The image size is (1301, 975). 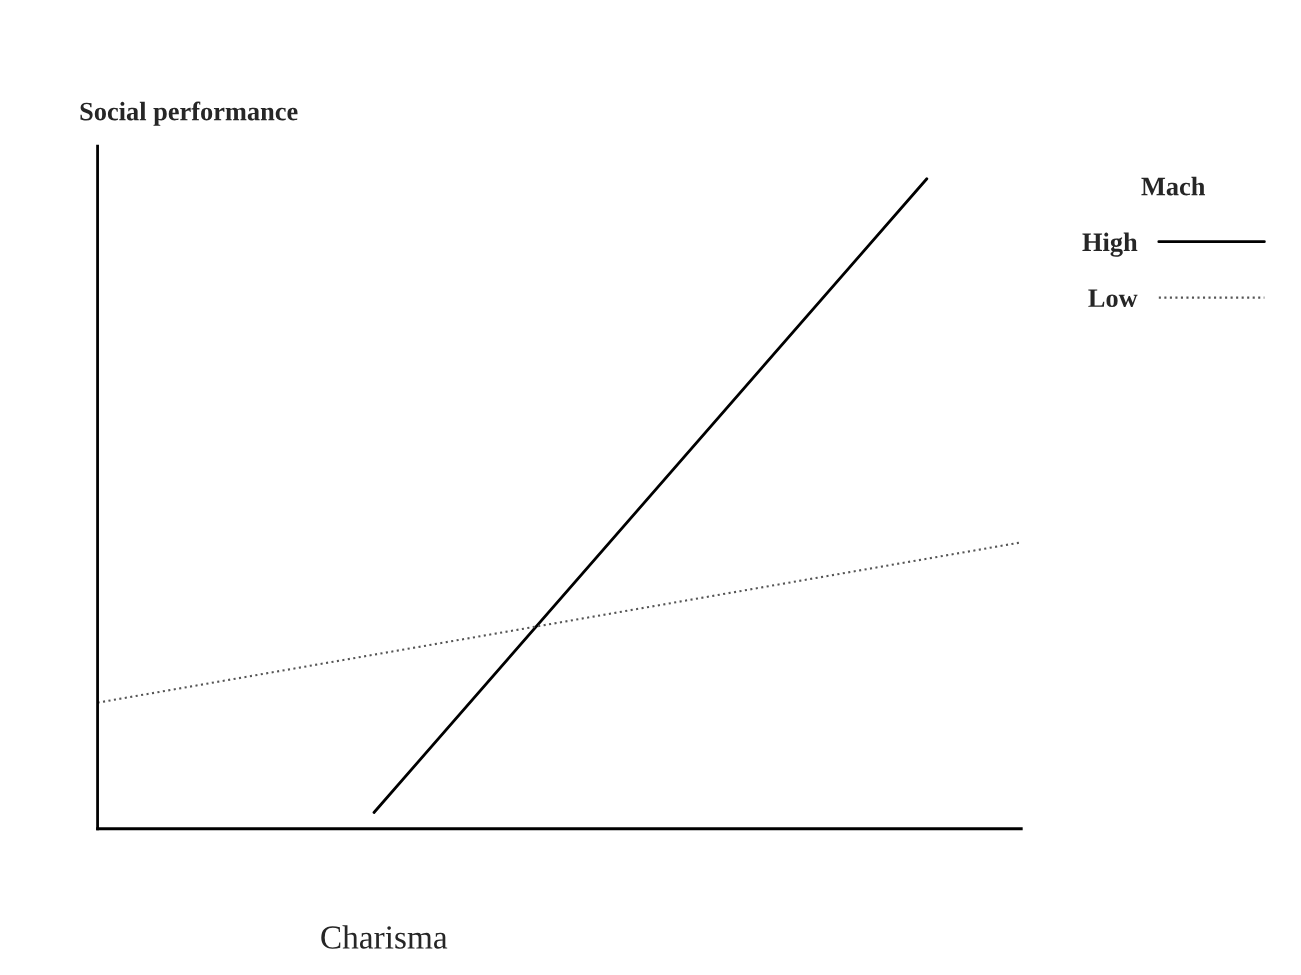 I want to click on x-axis-title: Charisma, so click(x=384, y=937).